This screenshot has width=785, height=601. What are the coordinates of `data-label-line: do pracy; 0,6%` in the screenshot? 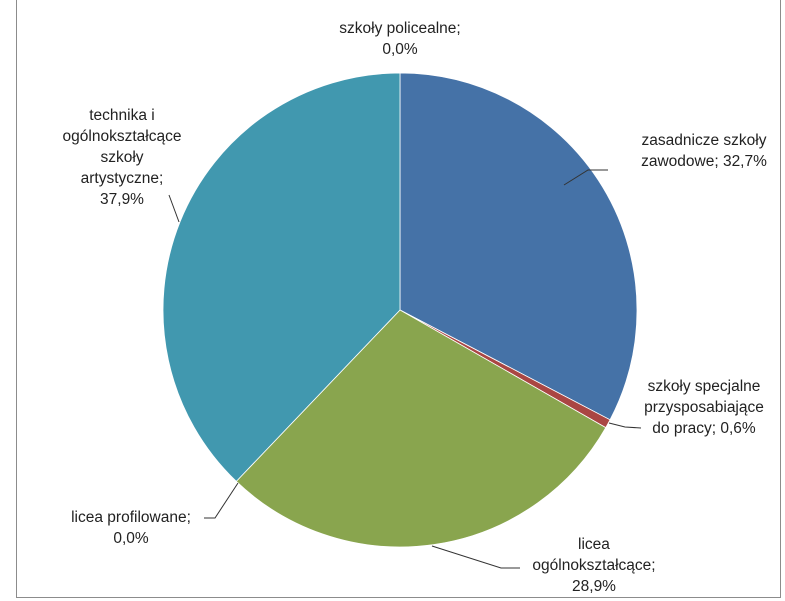 It's located at (704, 428).